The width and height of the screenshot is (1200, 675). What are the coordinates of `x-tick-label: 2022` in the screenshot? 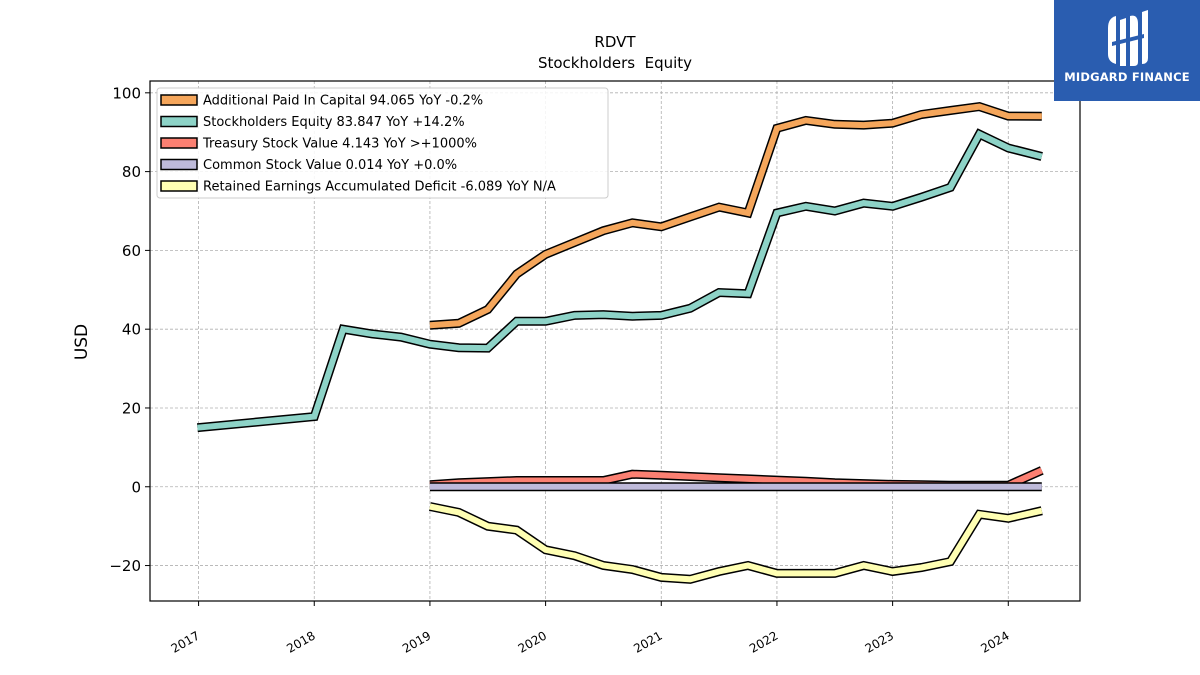 It's located at (763, 641).